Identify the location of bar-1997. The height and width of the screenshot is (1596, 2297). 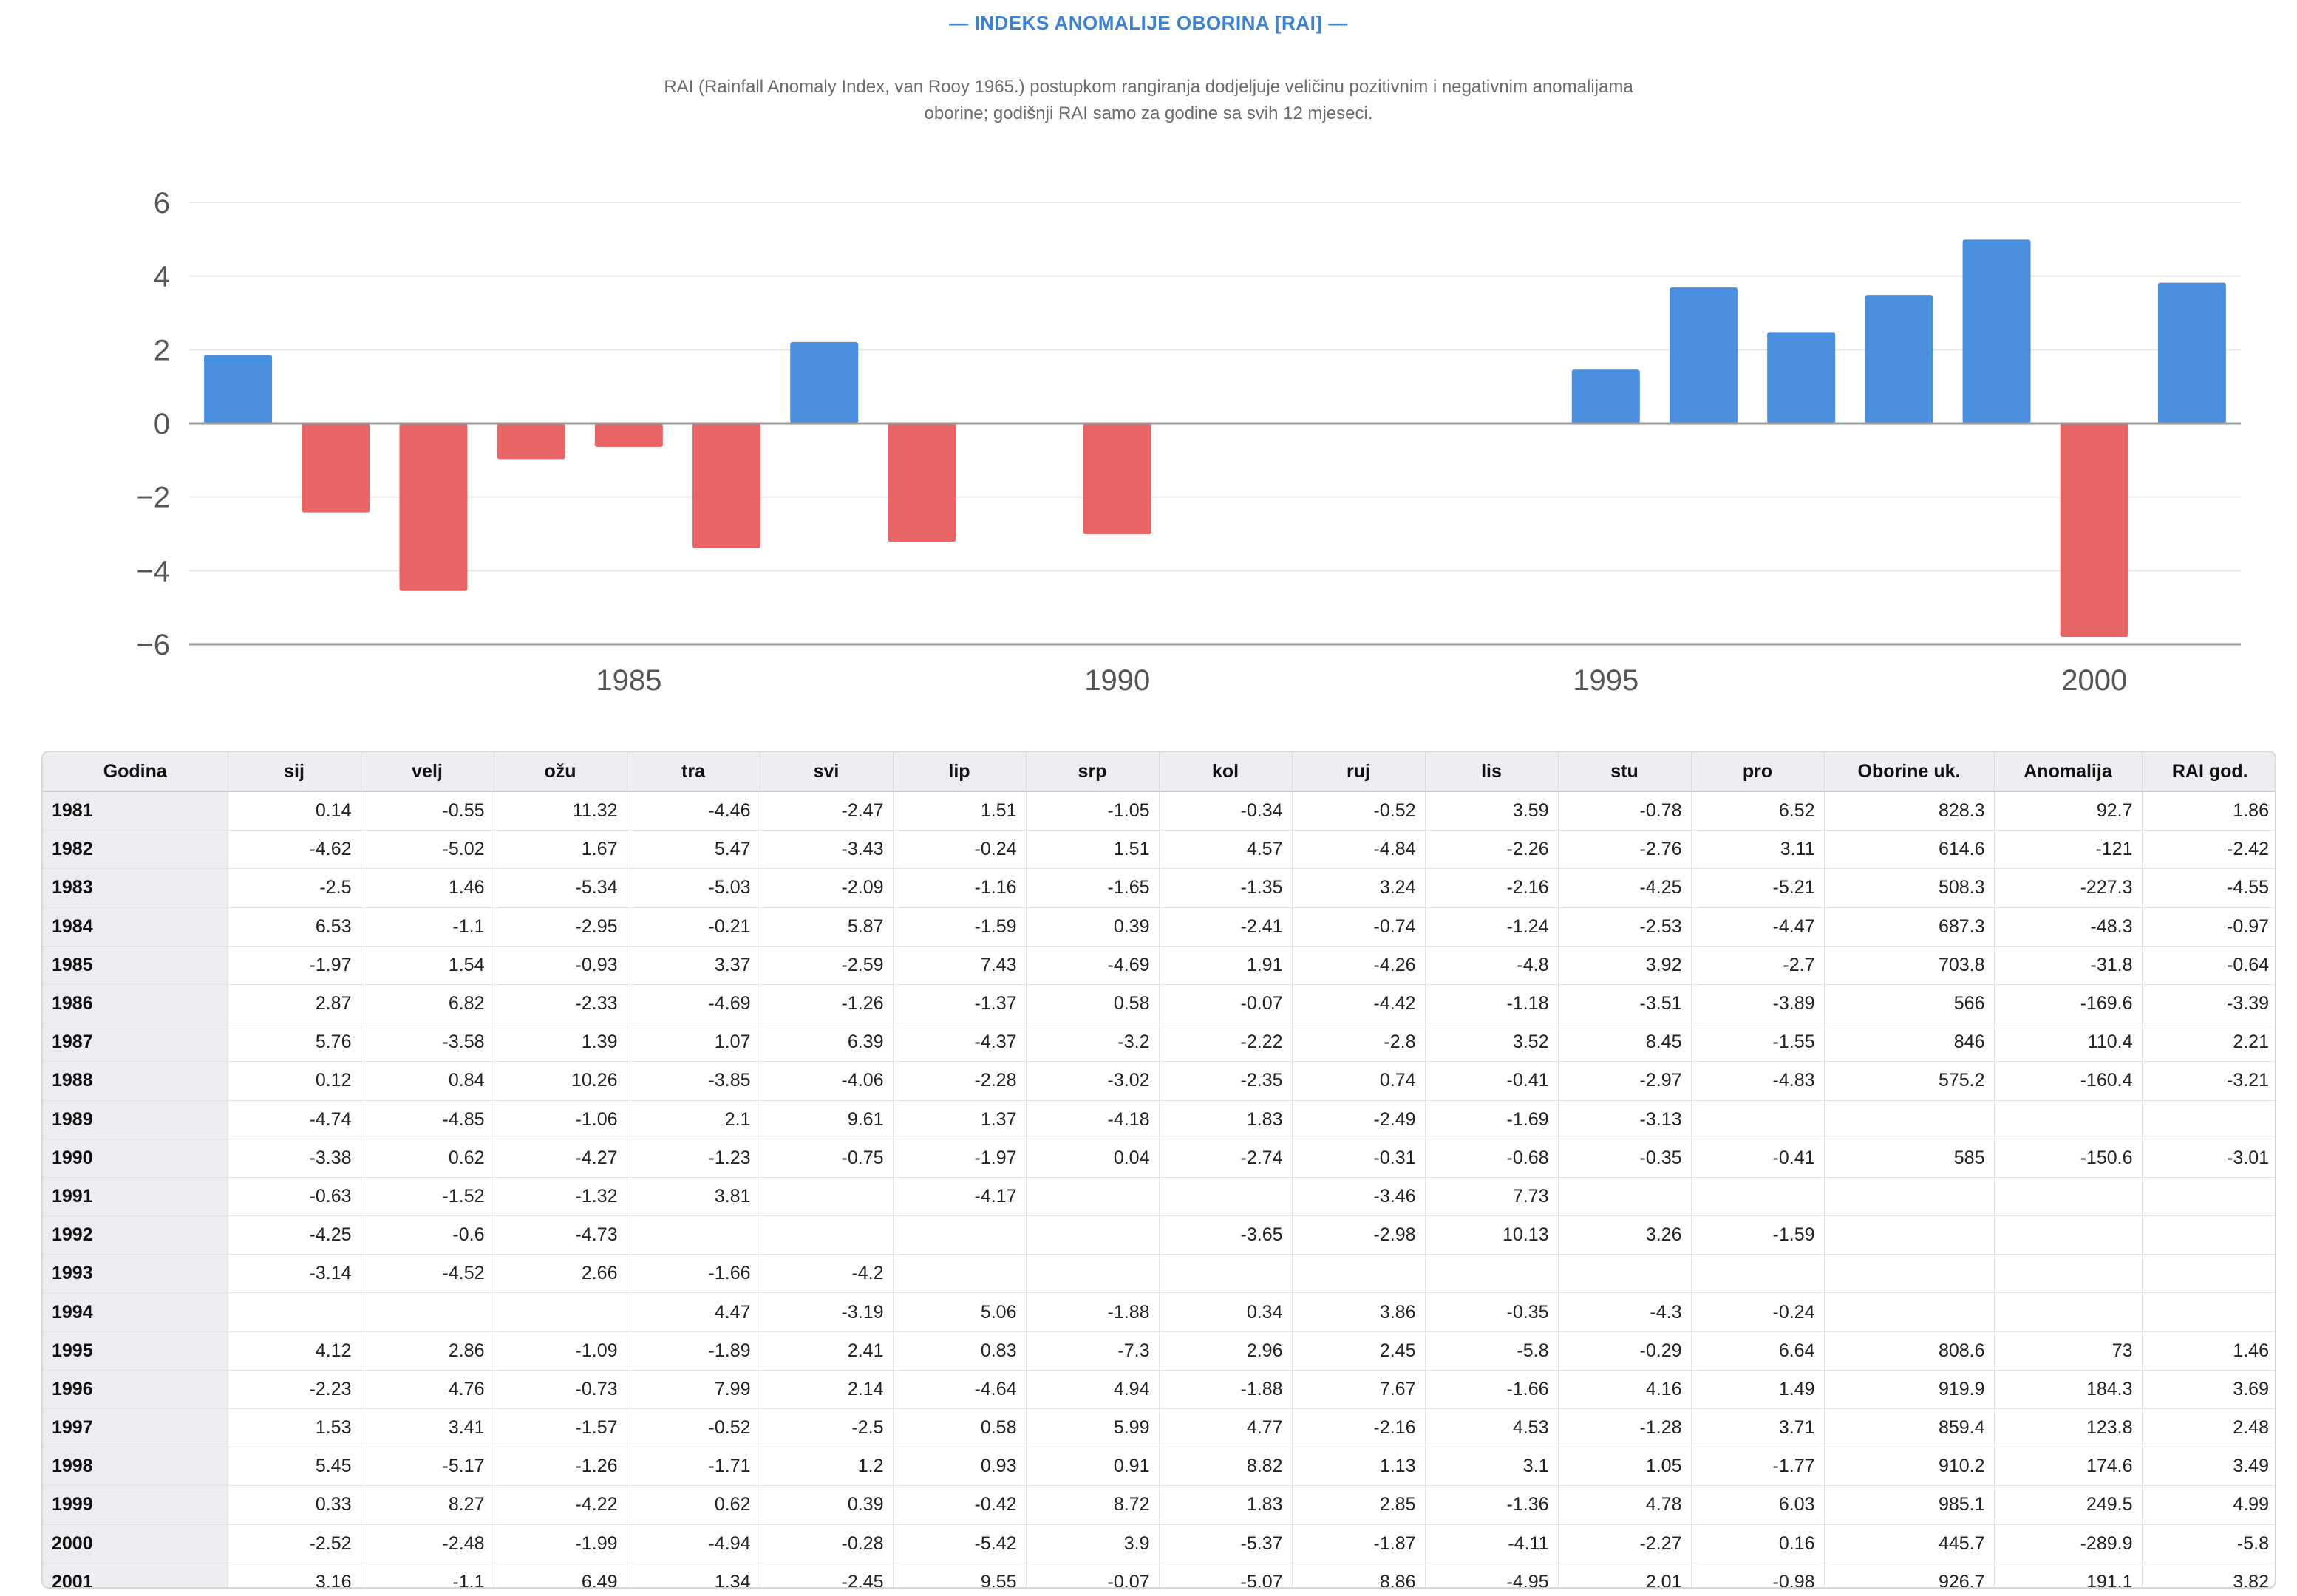
(1801, 377).